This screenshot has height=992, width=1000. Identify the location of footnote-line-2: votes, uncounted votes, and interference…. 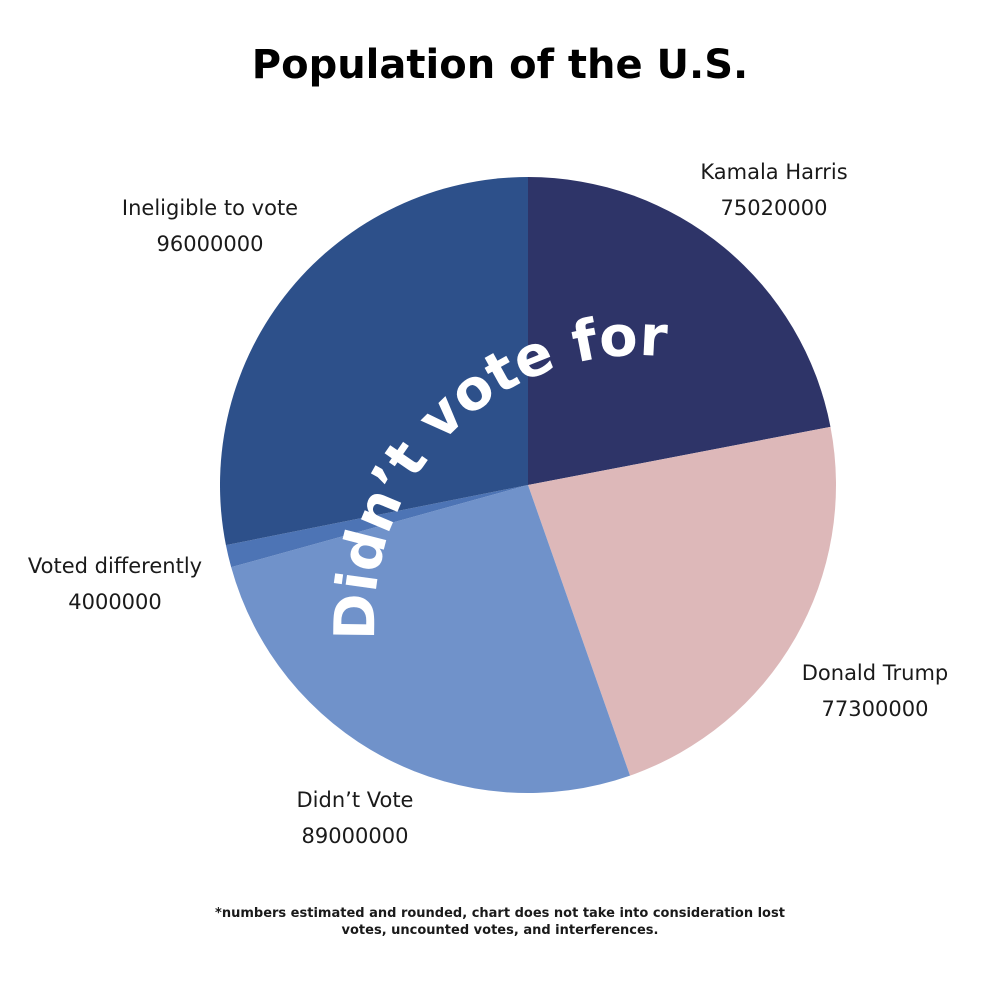
(500, 930).